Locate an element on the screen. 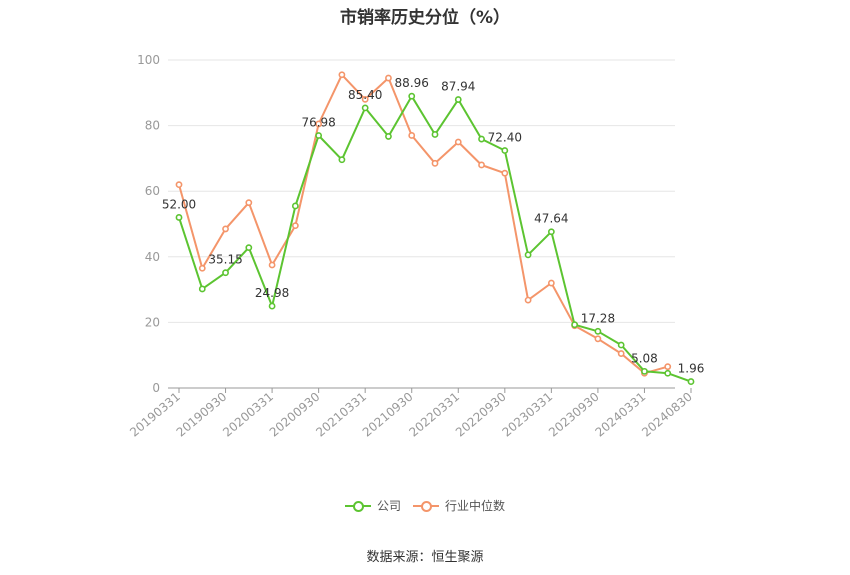 Image resolution: width=850 pixels, height=575 pixels. y-tick-label: 100 is located at coordinates (148, 60).